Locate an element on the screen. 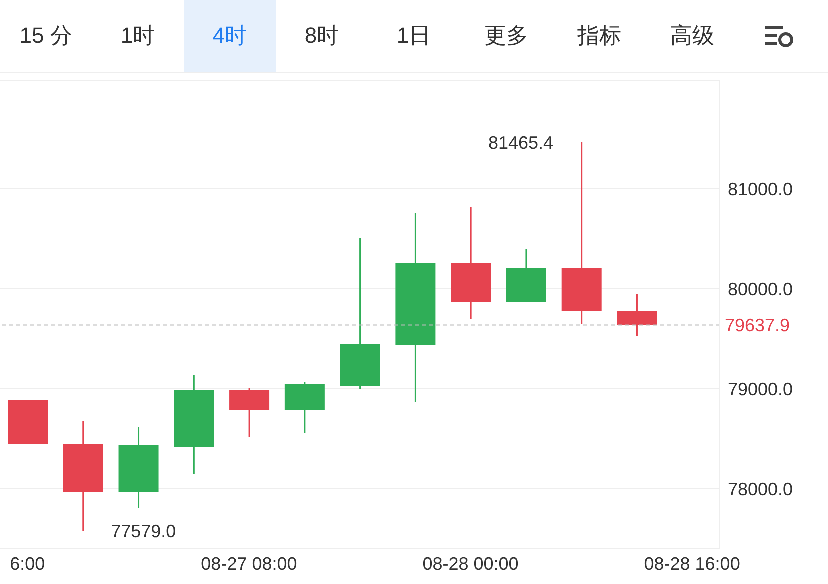 The width and height of the screenshot is (828, 584). x-tick-label: 08-28 16:00 is located at coordinates (692, 564).